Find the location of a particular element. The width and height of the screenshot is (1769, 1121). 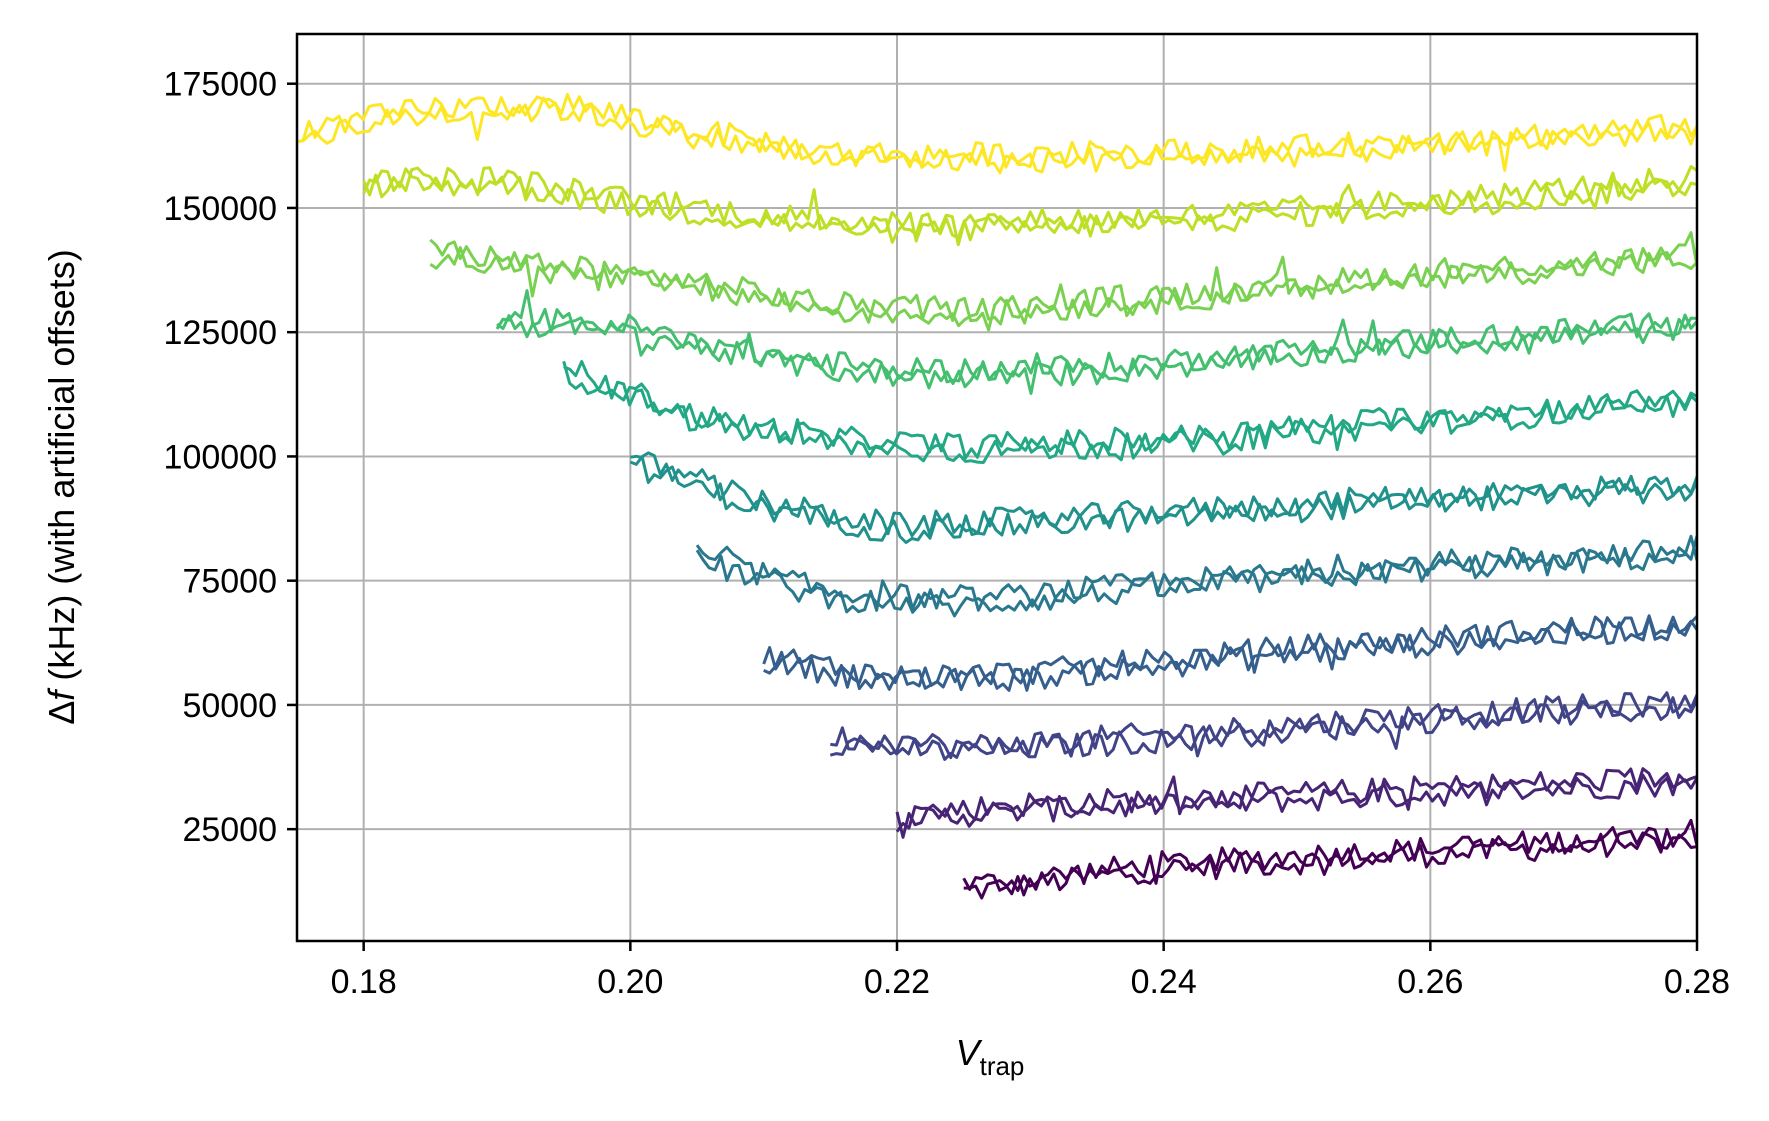

x-tick-label: 0.24 is located at coordinates (1164, 982).